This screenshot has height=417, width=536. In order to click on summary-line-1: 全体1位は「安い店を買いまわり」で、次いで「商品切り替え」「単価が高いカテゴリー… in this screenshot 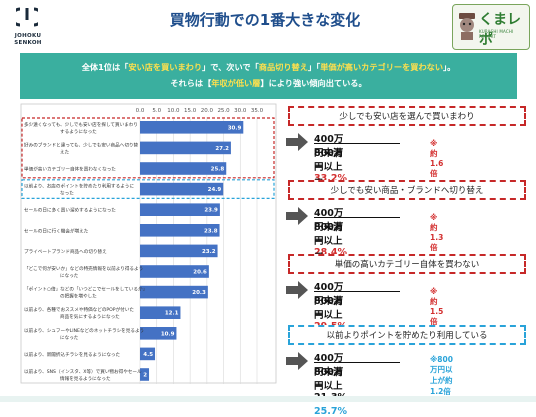, I will do `click(268, 67)`.